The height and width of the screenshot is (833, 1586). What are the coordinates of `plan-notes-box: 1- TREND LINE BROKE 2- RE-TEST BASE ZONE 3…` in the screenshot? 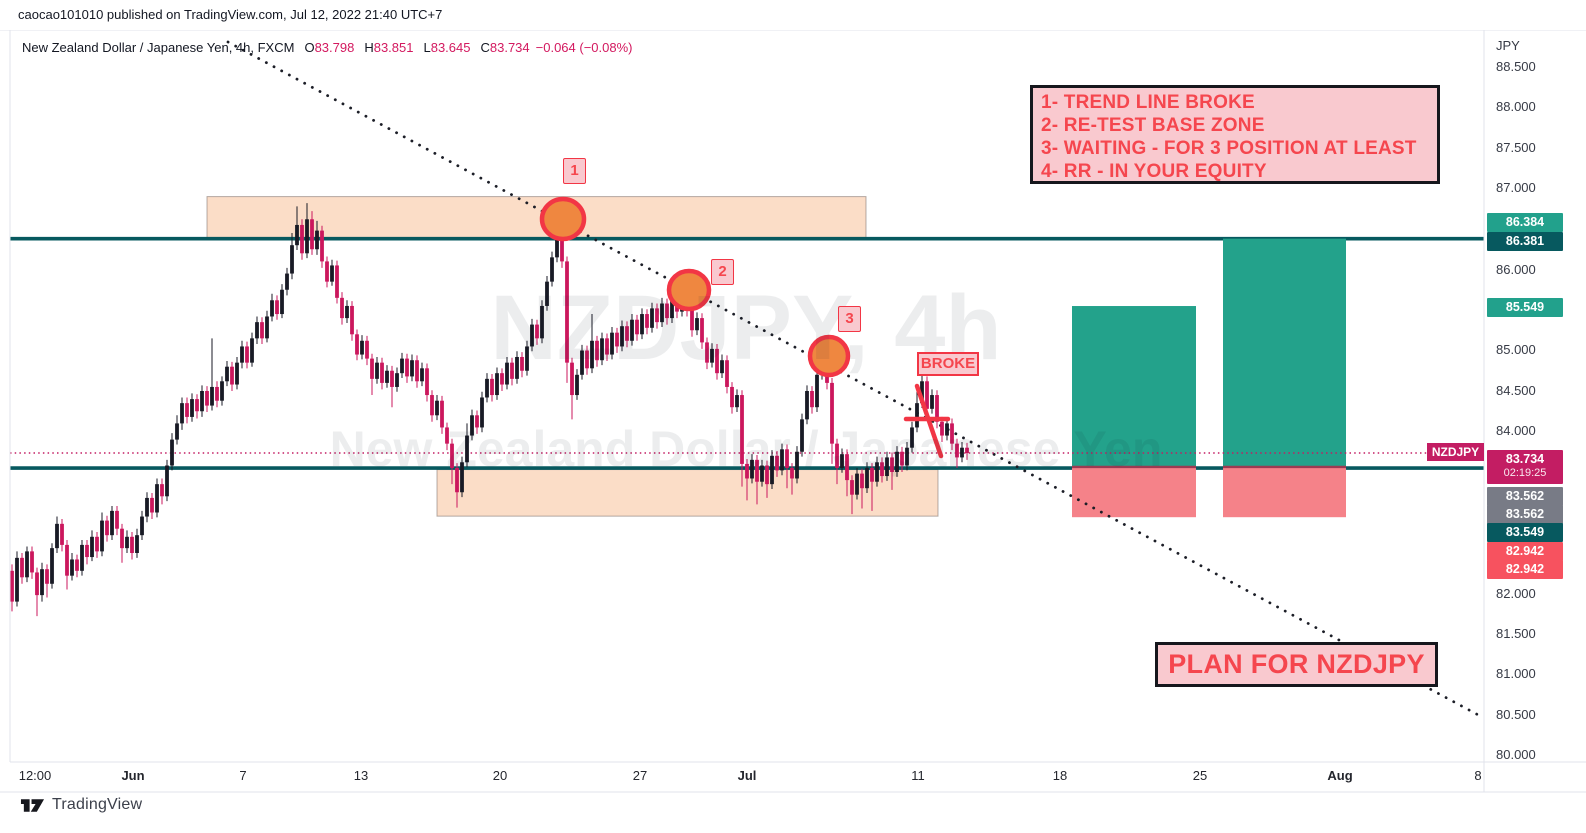 It's located at (1235, 134).